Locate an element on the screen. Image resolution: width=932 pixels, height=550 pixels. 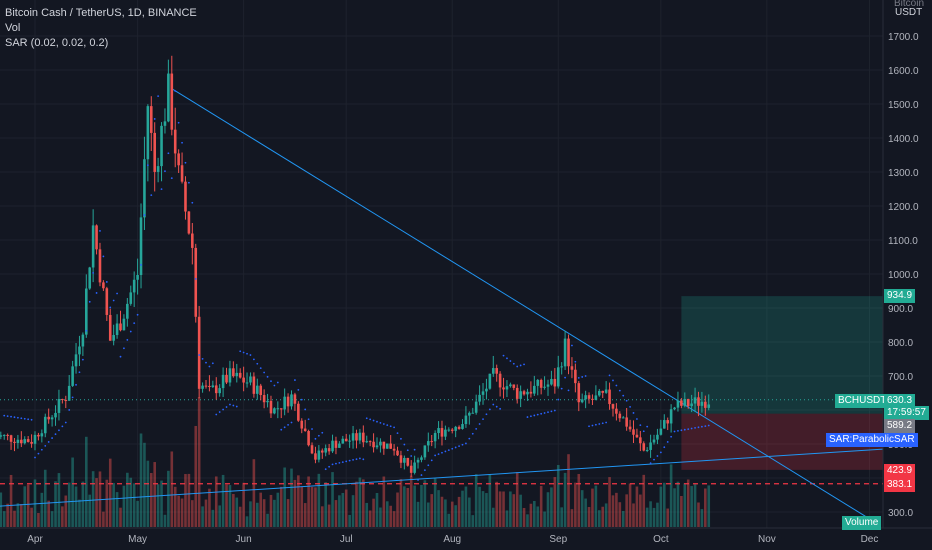
uptrend-line is located at coordinates (442, 477).